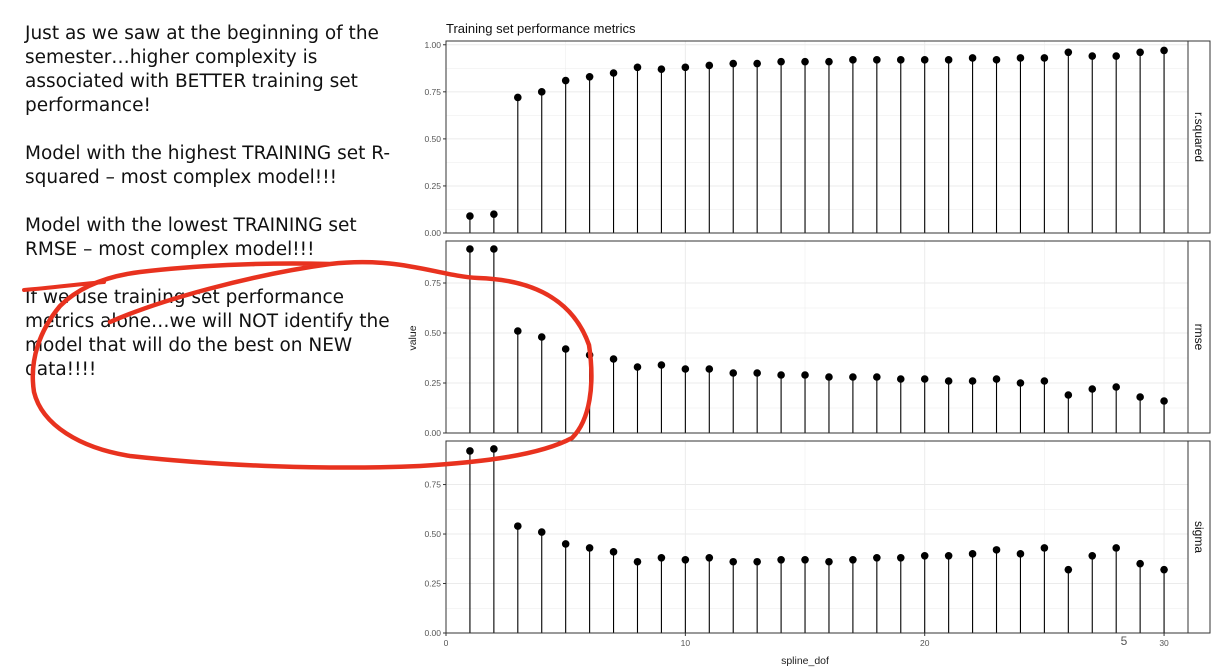 The image size is (1221, 668). Describe the element at coordinates (446, 643) in the screenshot. I see `x-tick-label: 0` at that location.